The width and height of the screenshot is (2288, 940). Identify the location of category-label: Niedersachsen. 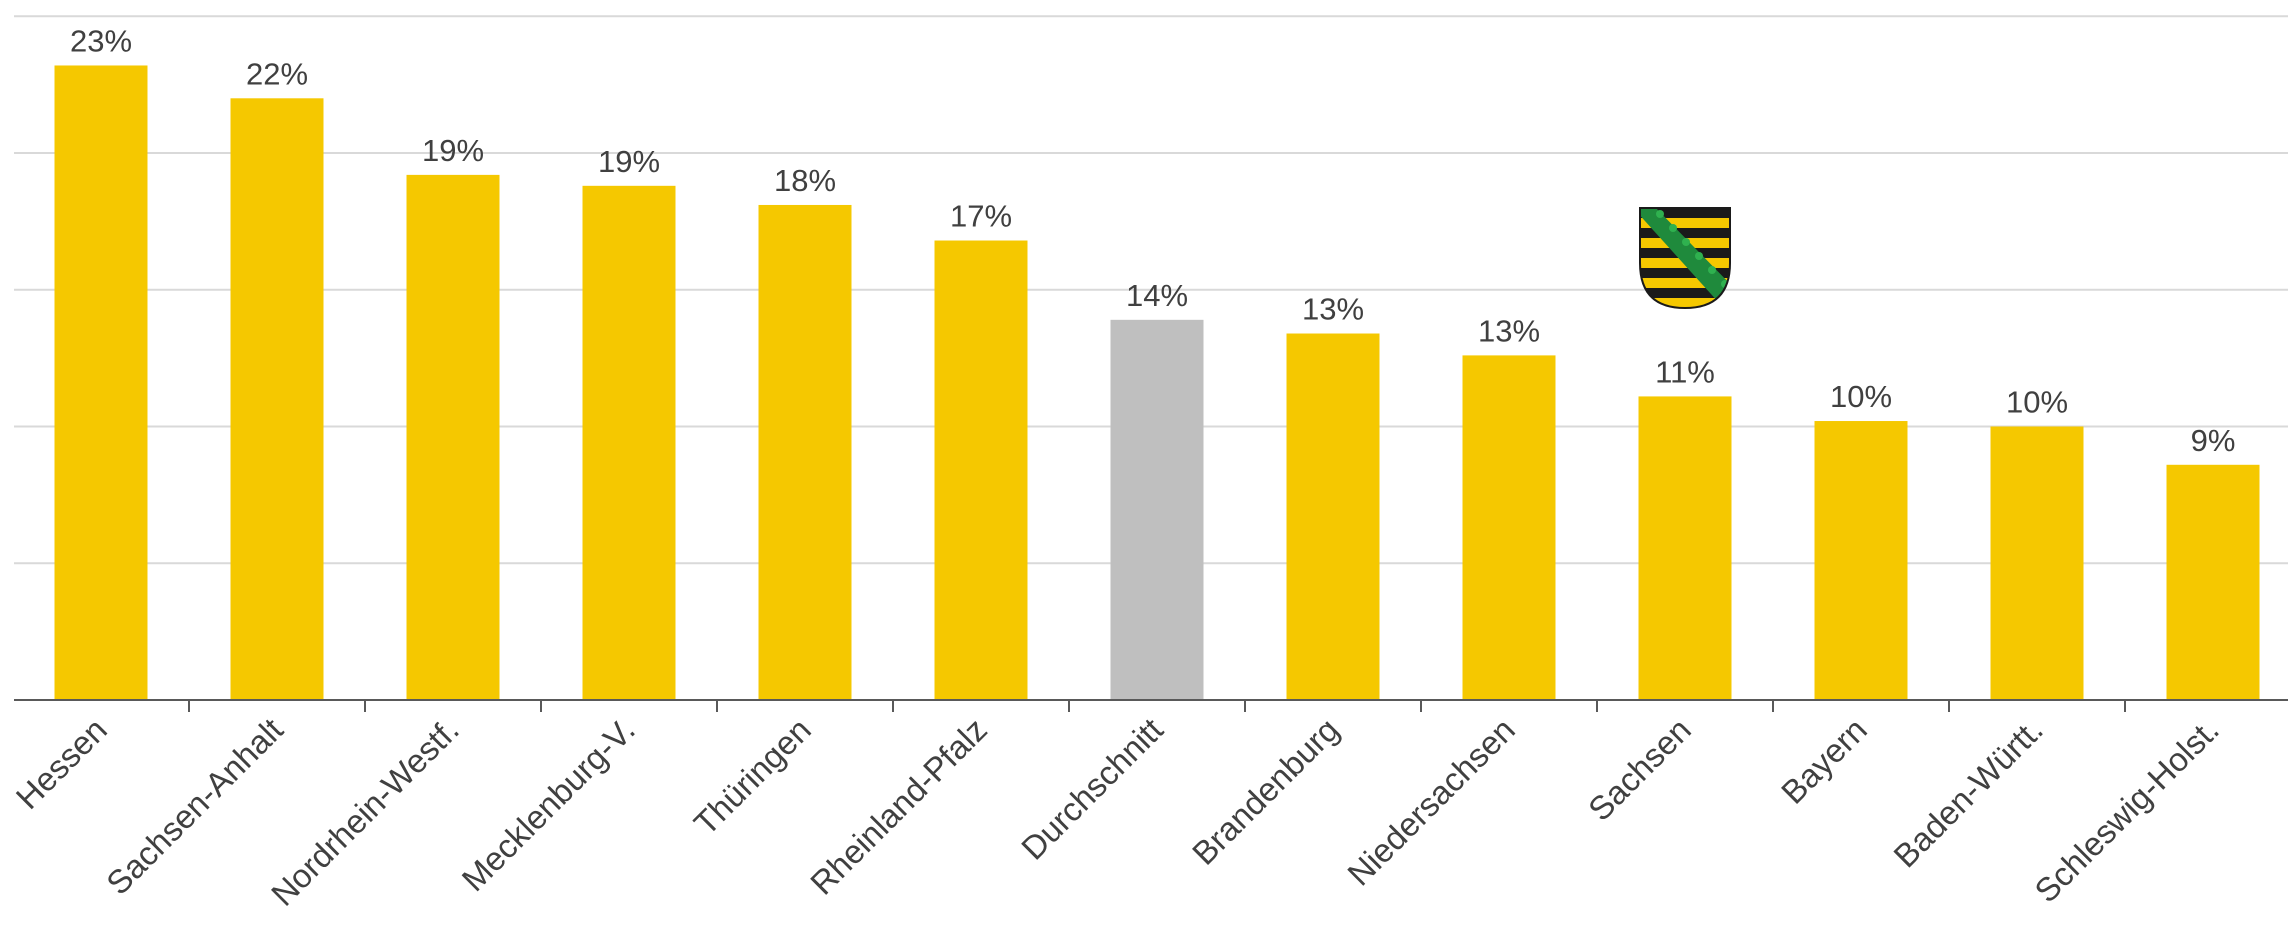
(1431, 802).